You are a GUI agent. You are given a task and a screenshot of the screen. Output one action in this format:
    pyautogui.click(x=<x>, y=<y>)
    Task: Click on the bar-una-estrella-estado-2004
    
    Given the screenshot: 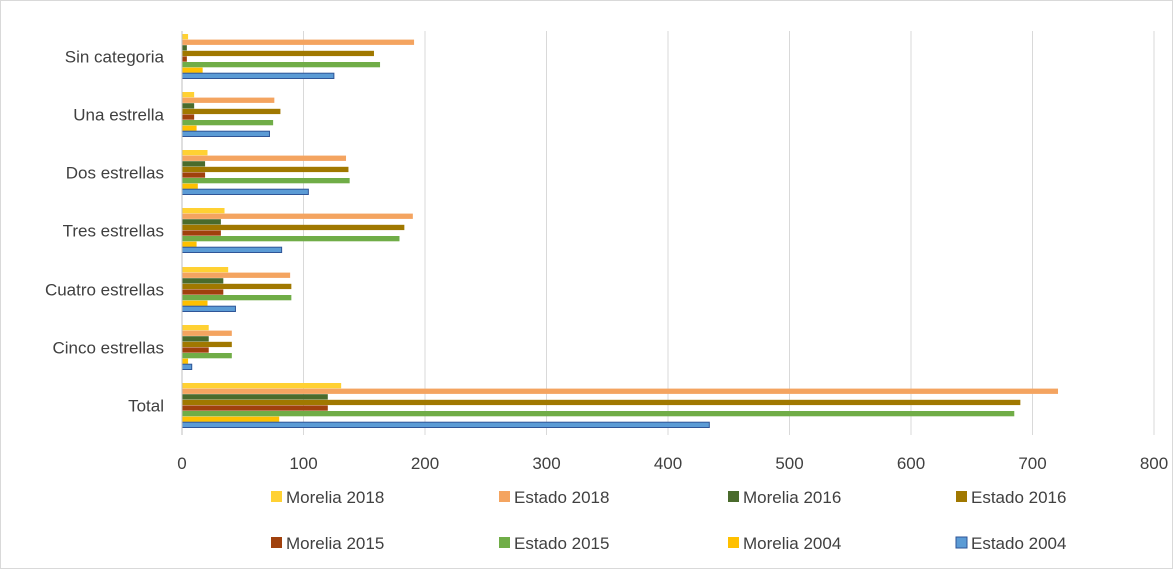 What is the action you would take?
    pyautogui.click(x=225, y=133)
    